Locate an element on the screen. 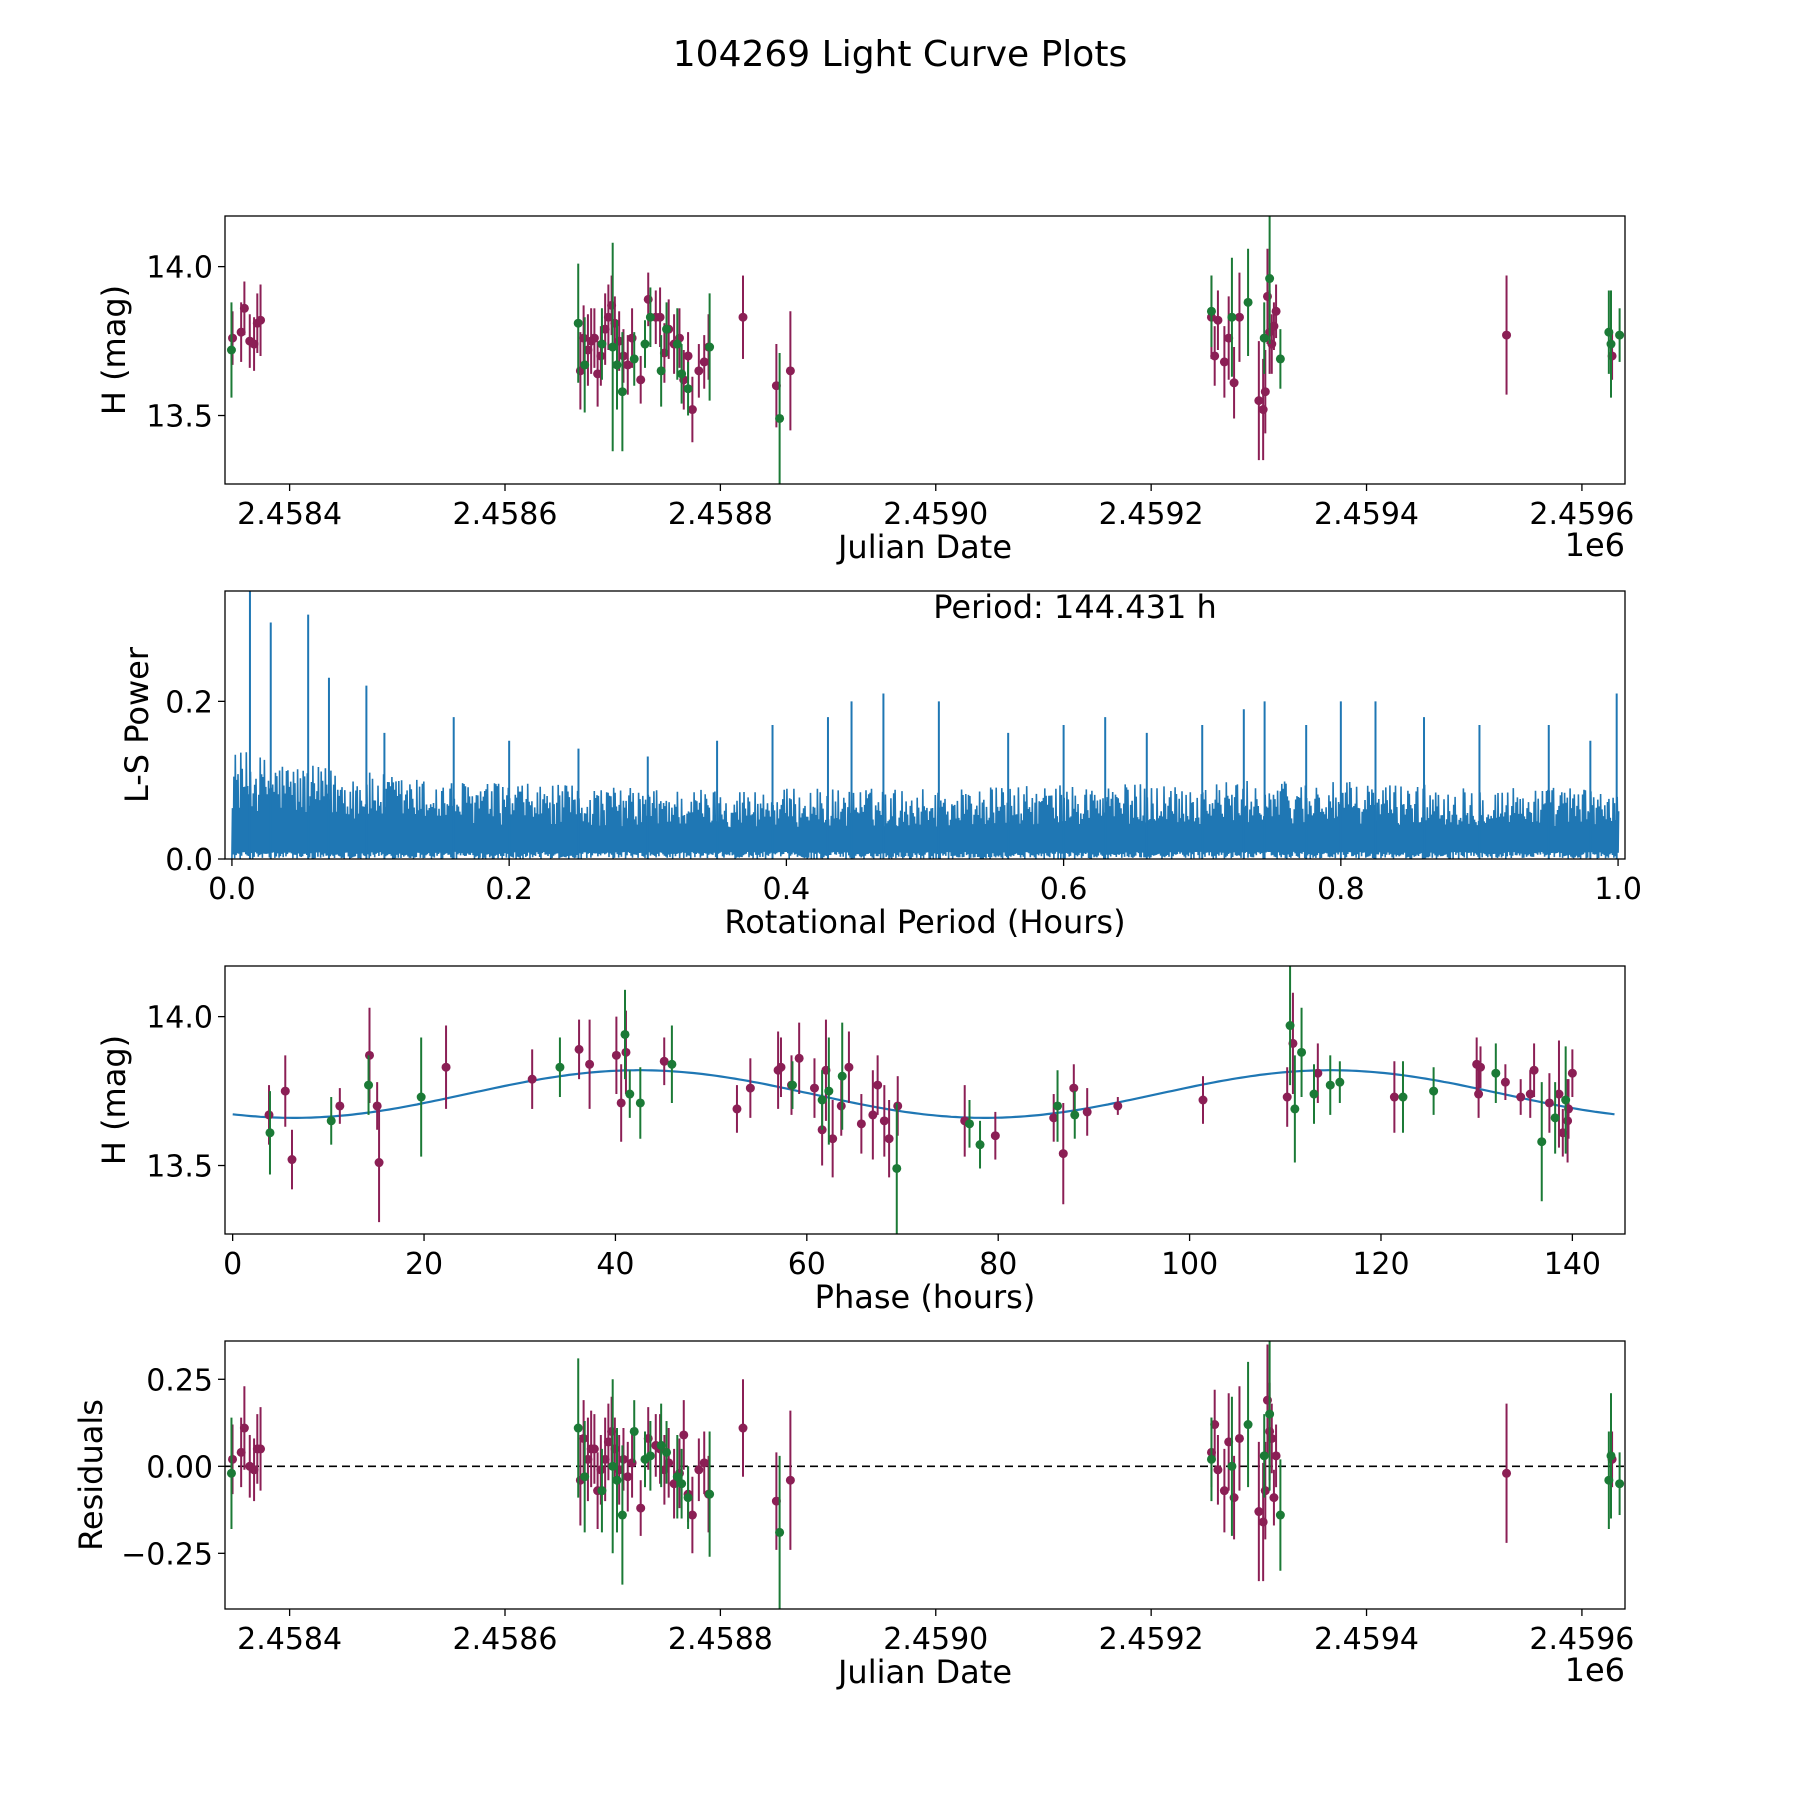 The image size is (1800, 1800). periodogram-line is located at coordinates (925, 805).